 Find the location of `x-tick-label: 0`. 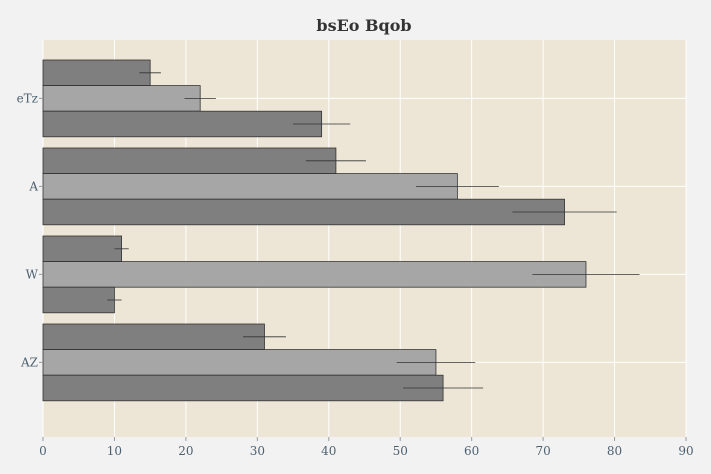

x-tick-label: 0 is located at coordinates (43, 451).